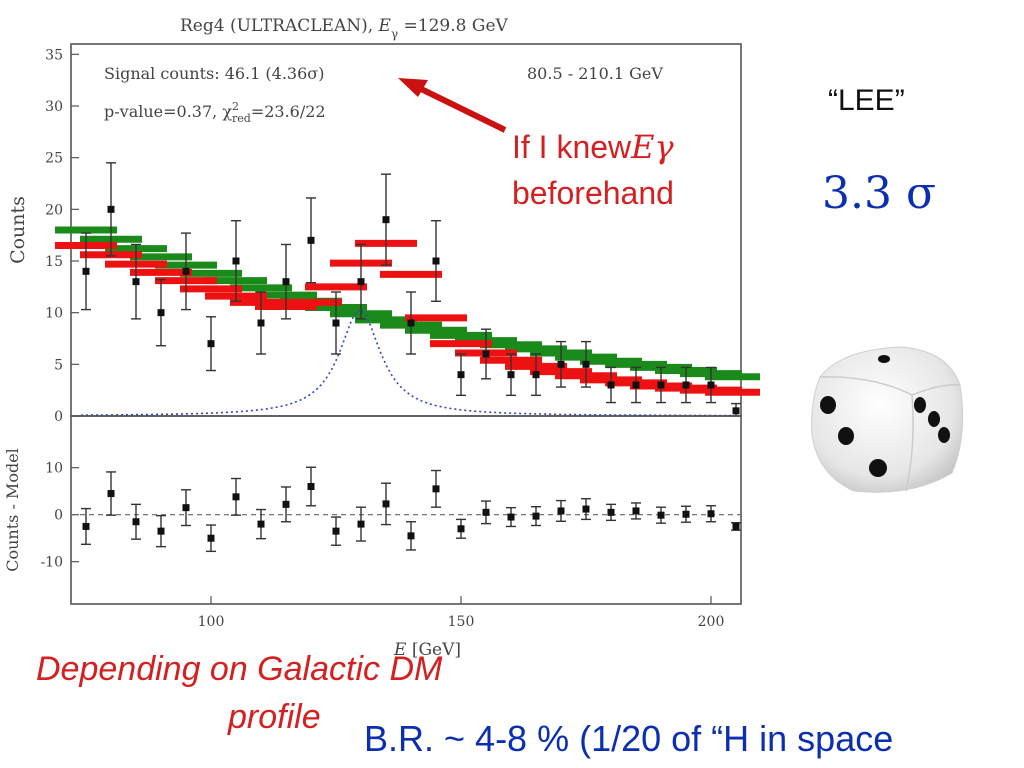  Describe the element at coordinates (54, 469) in the screenshot. I see `residuals-y-tick-label: 10` at that location.